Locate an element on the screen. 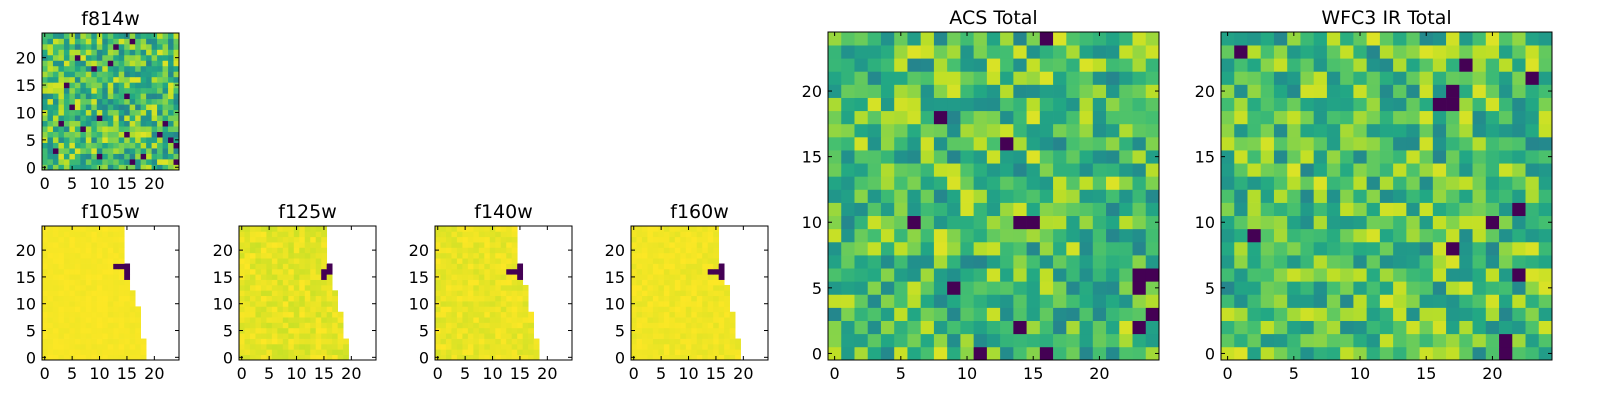 The image size is (1600, 400). y-tick-label-5-4: 20 is located at coordinates (812, 91).